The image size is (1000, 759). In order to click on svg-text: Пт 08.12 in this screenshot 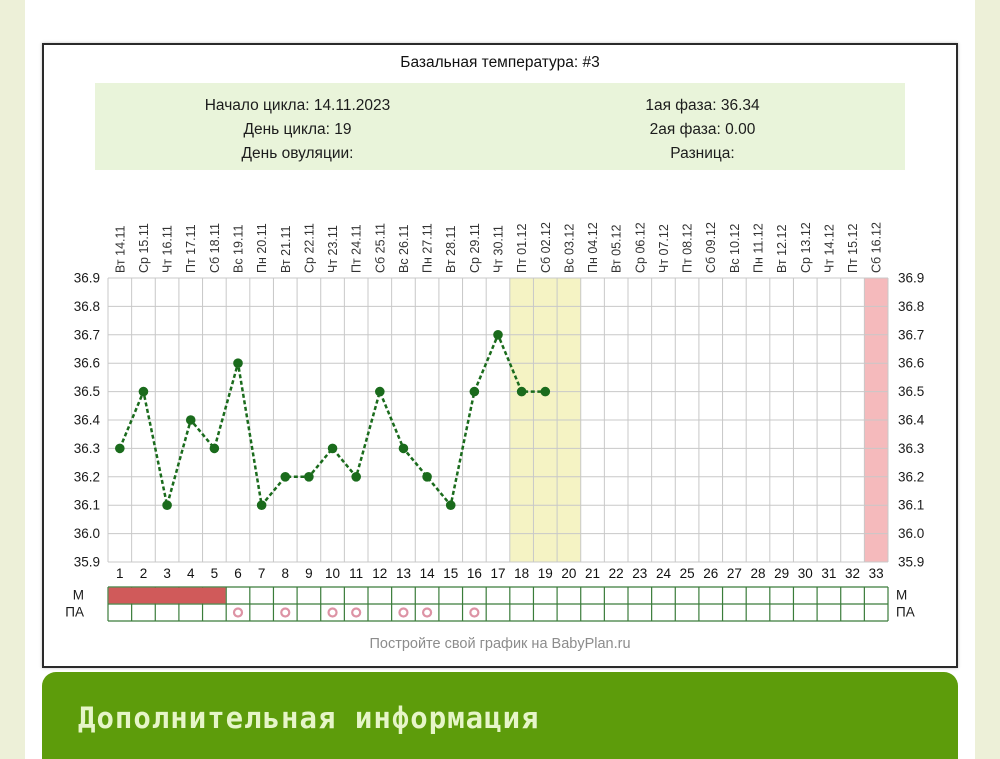, I will do `click(688, 248)`.